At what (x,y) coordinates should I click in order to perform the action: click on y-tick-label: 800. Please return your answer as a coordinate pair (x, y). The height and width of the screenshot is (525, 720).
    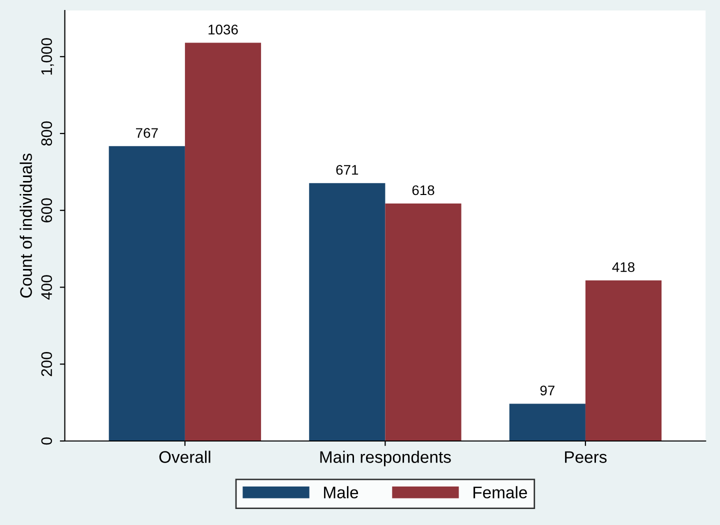
    Looking at the image, I should click on (46, 133).